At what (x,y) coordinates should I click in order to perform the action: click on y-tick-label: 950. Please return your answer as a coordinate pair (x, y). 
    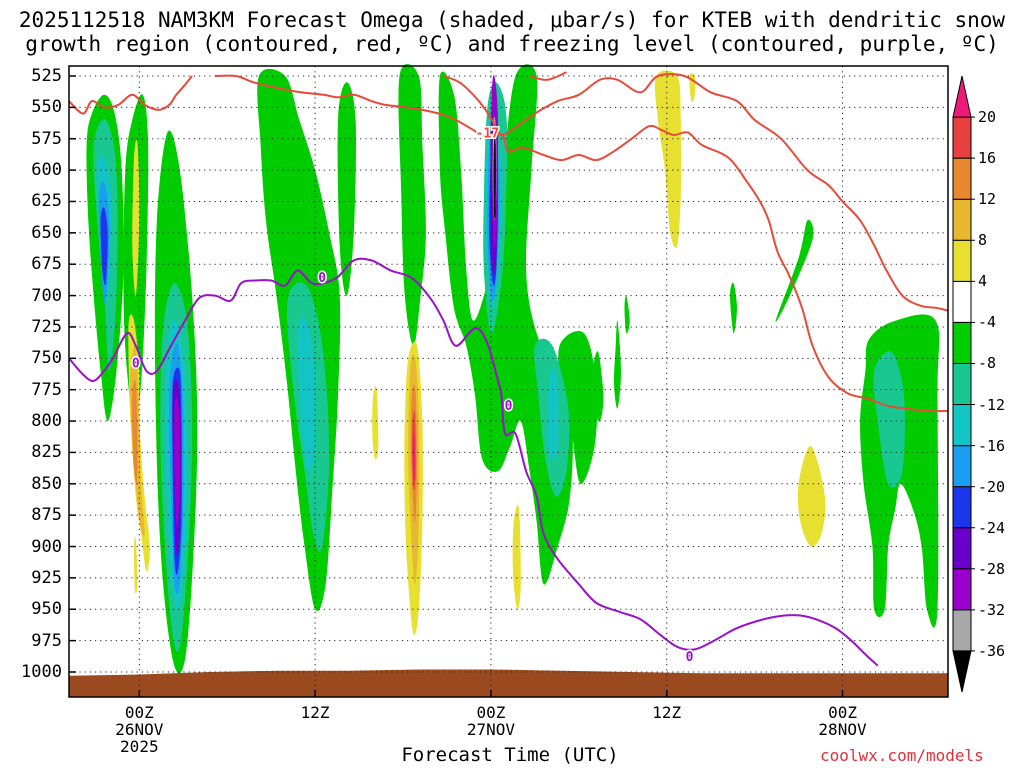
    Looking at the image, I should click on (46, 609).